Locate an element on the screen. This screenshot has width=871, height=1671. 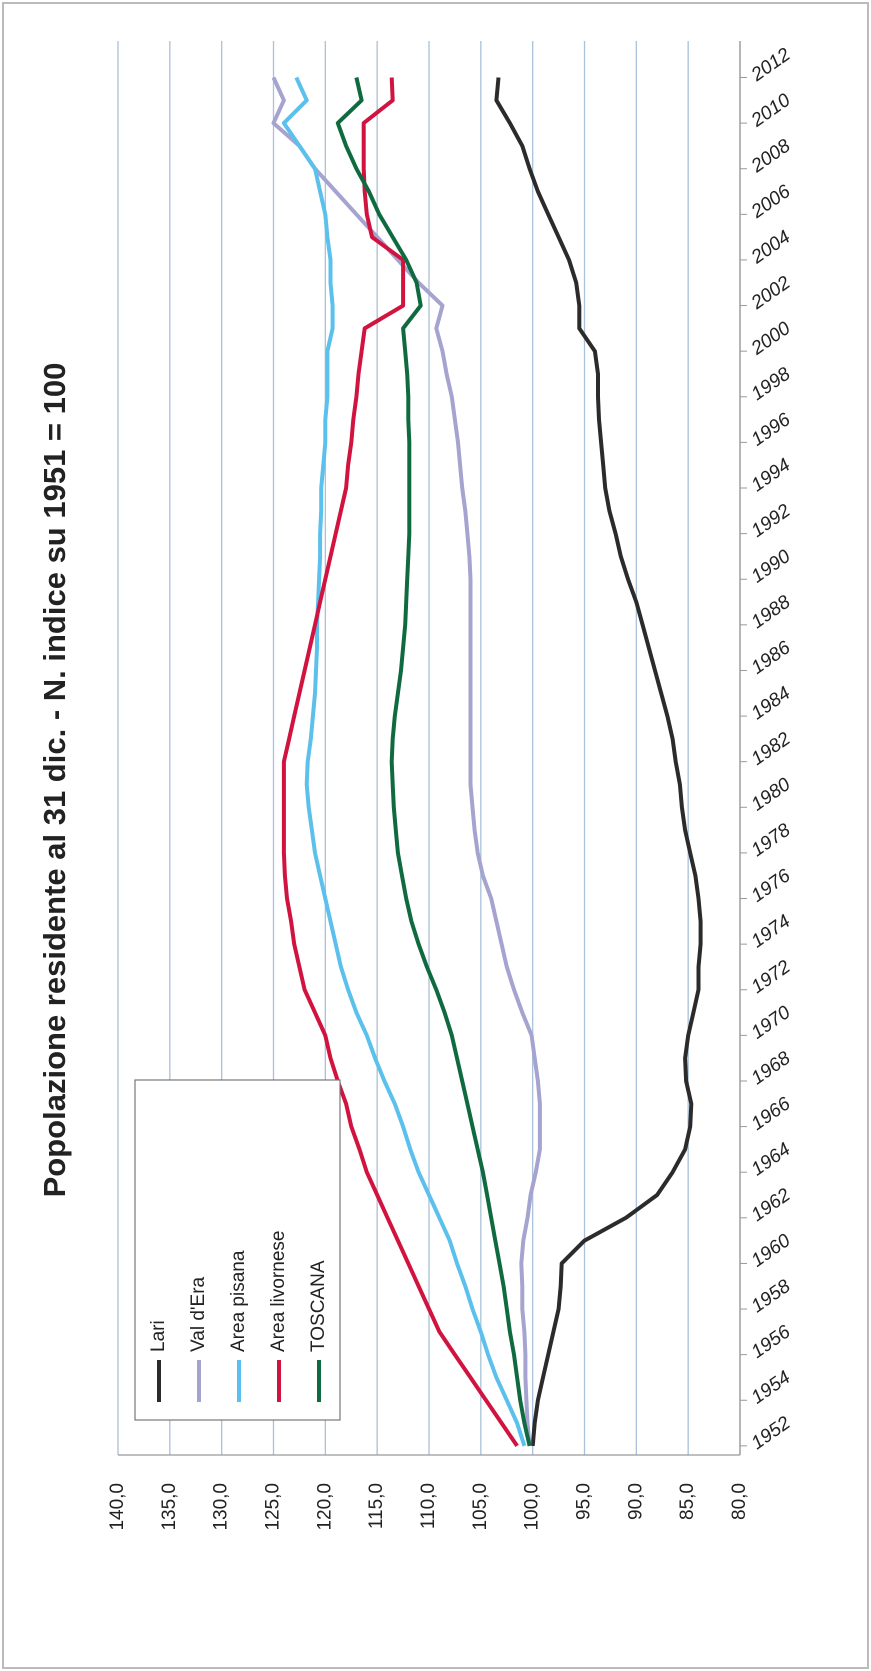
y-tick-label: 85,0 is located at coordinates (687, 1501).